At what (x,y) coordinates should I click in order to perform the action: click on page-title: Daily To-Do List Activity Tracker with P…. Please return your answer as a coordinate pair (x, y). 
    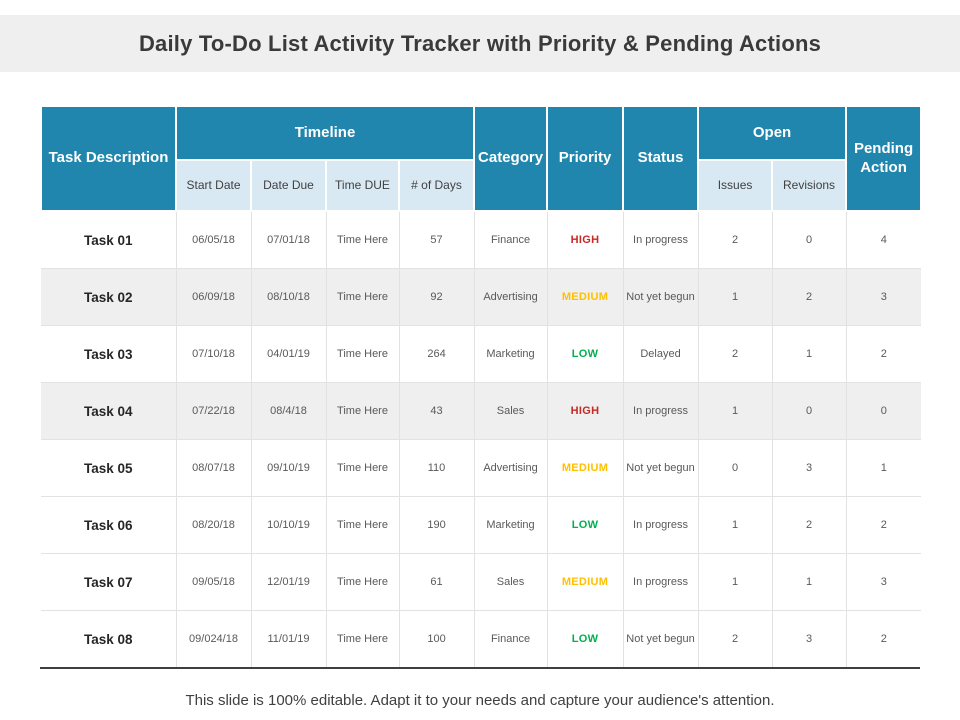
    Looking at the image, I should click on (480, 43).